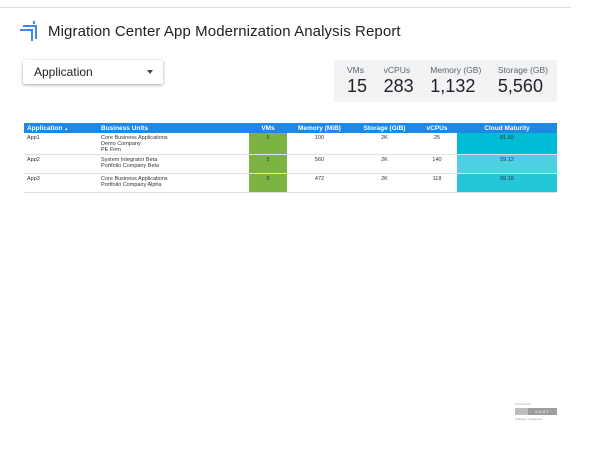 Image resolution: width=600 pixels, height=449 pixels. Describe the element at coordinates (520, 86) in the screenshot. I see `kpi-value: 5,560` at that location.